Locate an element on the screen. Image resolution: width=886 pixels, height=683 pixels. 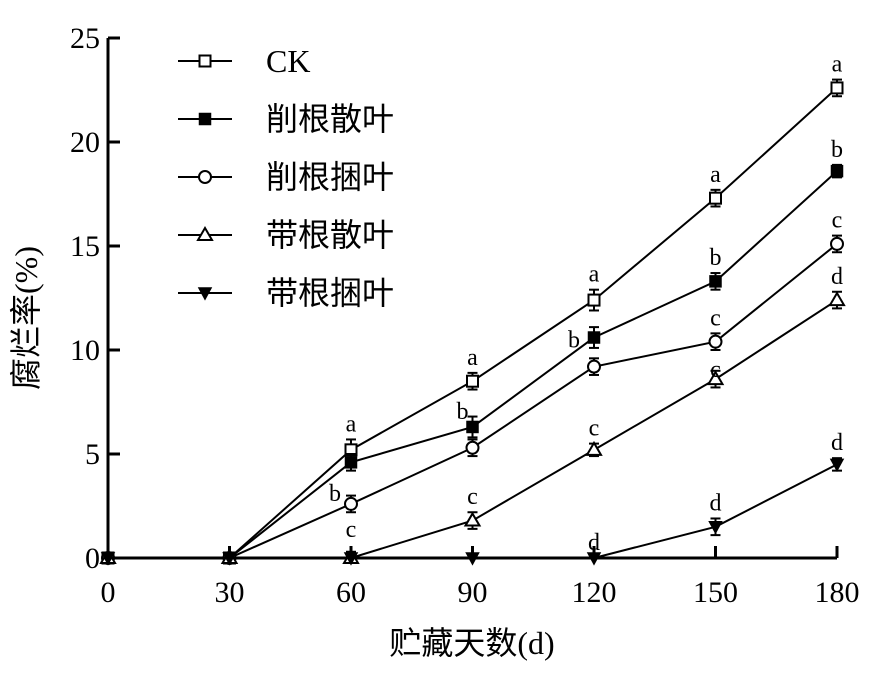
y-axis-title: 腐烂率(%) is located at coordinates (26, 318).